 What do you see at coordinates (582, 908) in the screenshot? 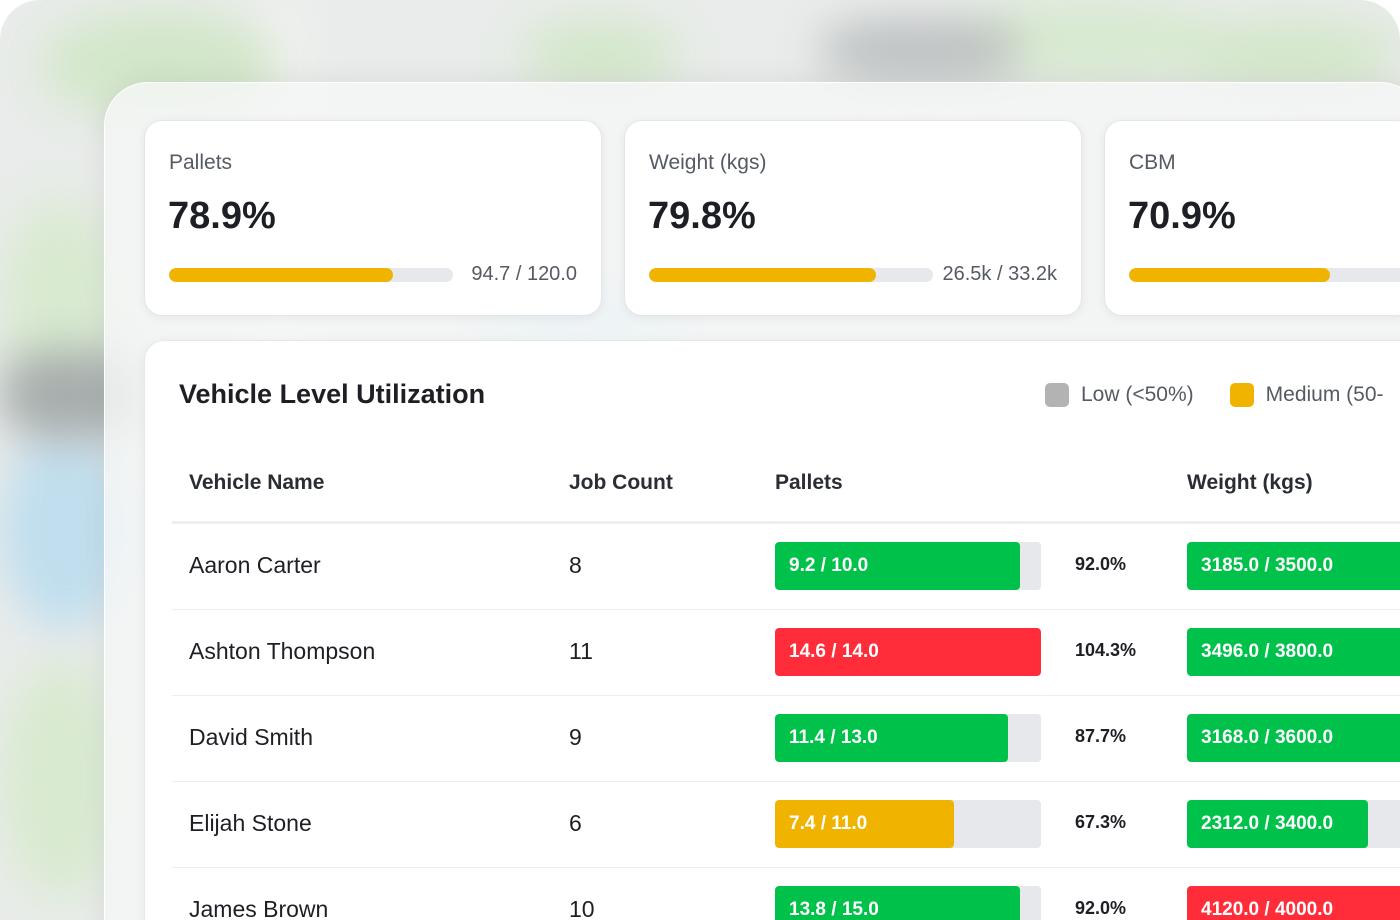
I see `job-count: 10` at bounding box center [582, 908].